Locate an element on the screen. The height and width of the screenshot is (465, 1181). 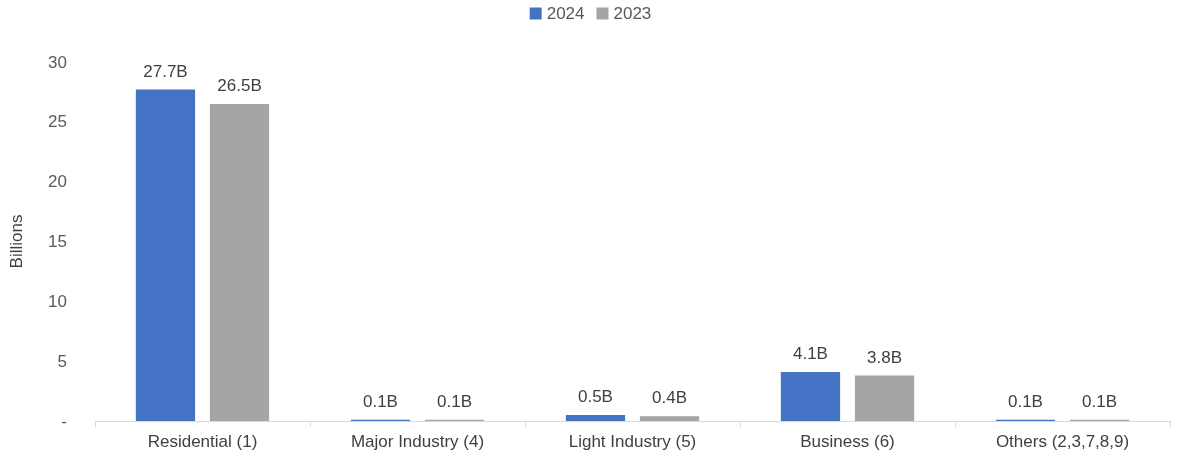
x-tick-label: Others (2,3,7,8,9) is located at coordinates (1062, 441).